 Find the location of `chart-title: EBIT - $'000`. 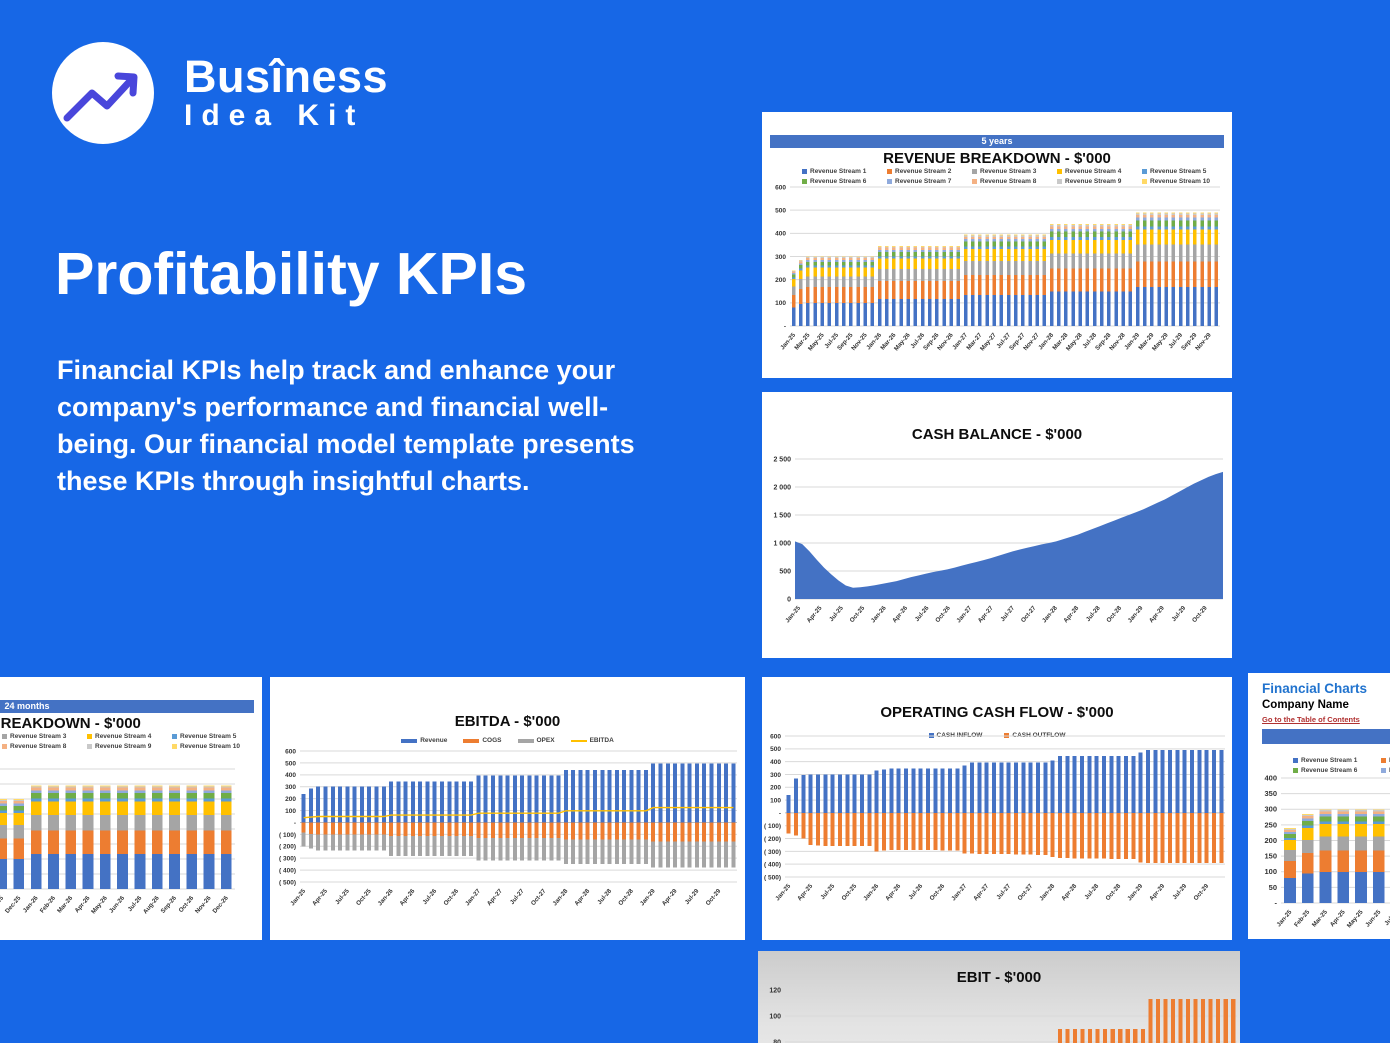

chart-title: EBIT - $'000 is located at coordinates (999, 977).